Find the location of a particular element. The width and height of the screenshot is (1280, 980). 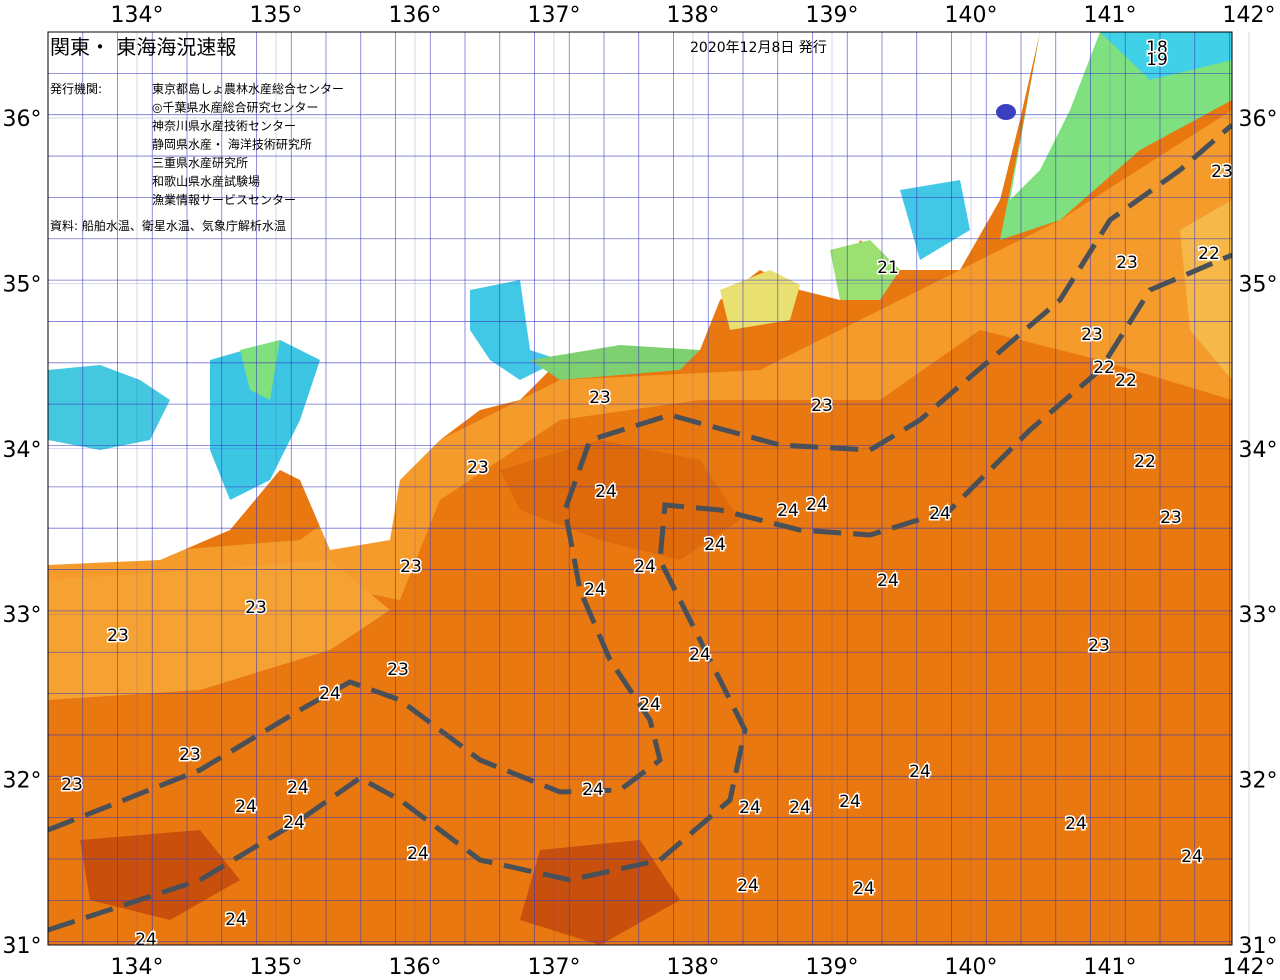

isotherm-label: 18 is located at coordinates (1157, 48).